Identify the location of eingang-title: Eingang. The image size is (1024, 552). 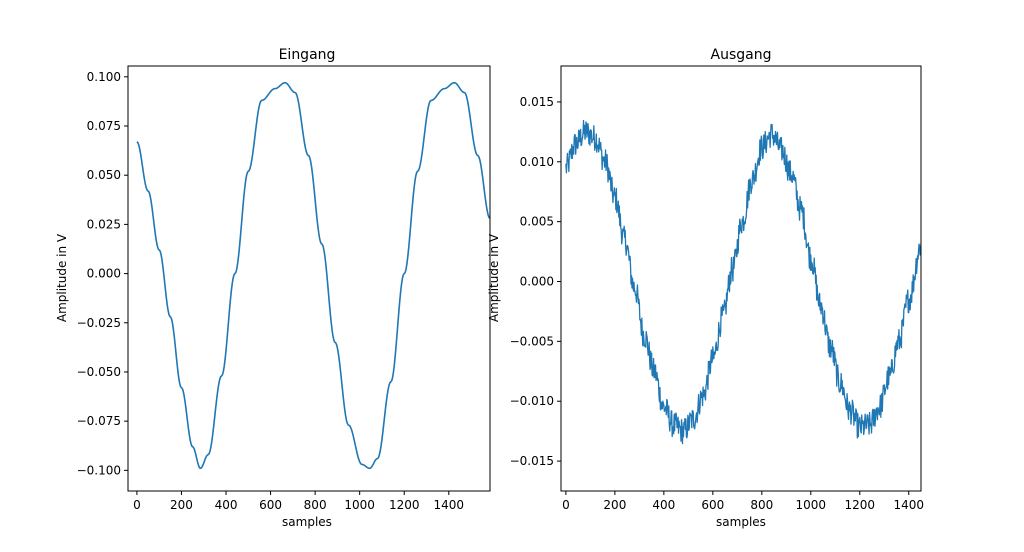
(307, 55).